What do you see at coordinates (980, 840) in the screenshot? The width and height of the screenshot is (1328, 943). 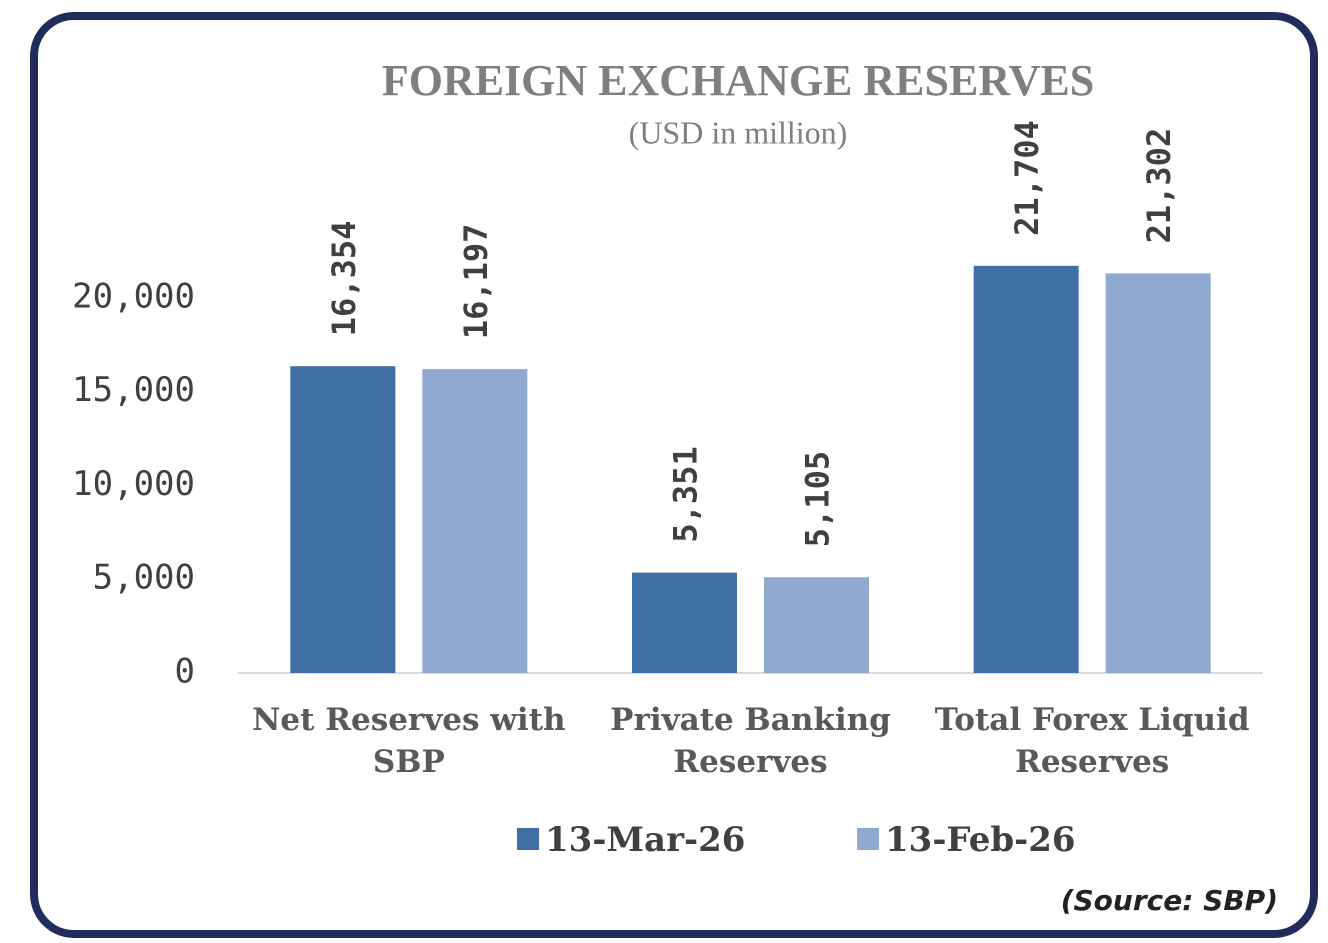 I see `legend-label: 13-Feb-26` at bounding box center [980, 840].